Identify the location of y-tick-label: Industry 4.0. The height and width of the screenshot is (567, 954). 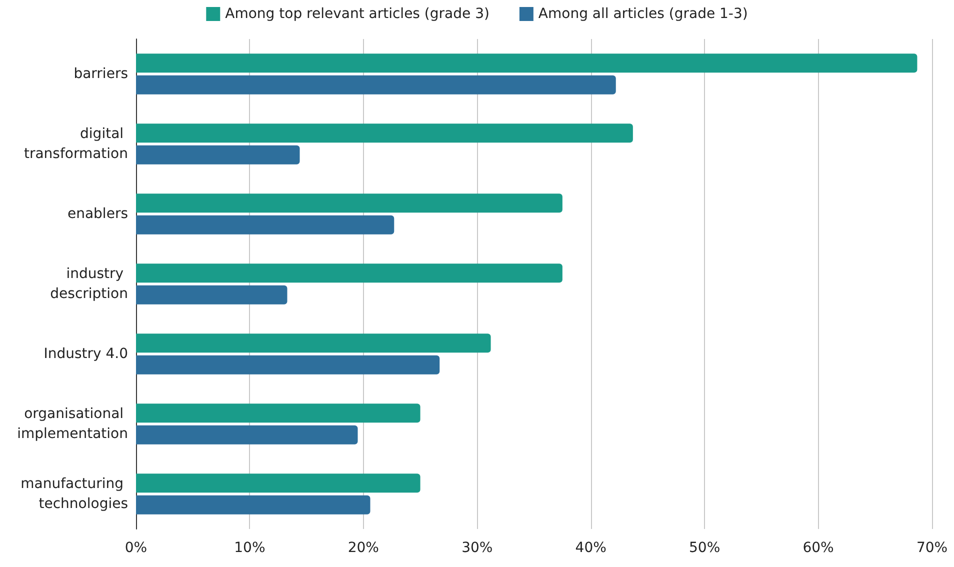
(86, 354).